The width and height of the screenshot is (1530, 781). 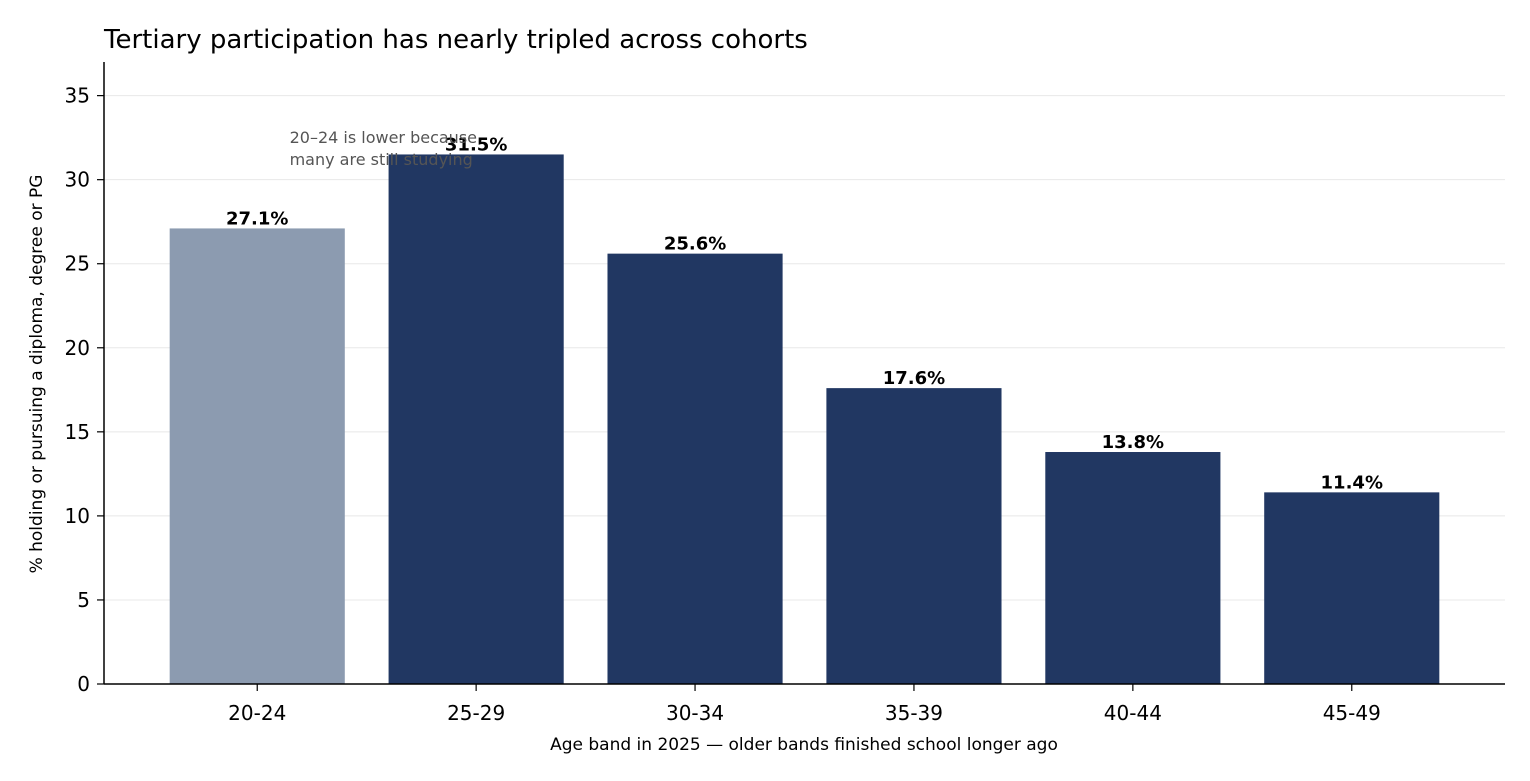 What do you see at coordinates (77, 516) in the screenshot?
I see `y-tick-label: 10` at bounding box center [77, 516].